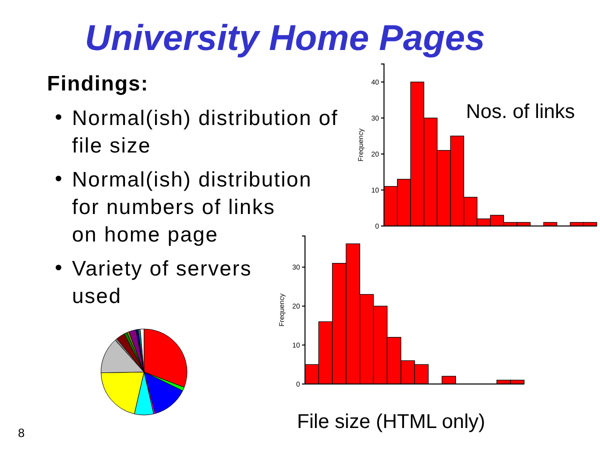 This screenshot has width=600, height=450. What do you see at coordinates (285, 37) in the screenshot?
I see `text: University Home Pages` at bounding box center [285, 37].